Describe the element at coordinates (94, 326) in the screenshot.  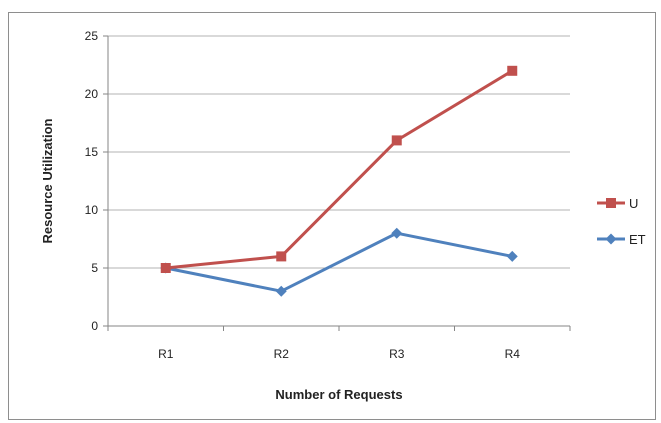
I see `y-tick-label: 0` at that location.